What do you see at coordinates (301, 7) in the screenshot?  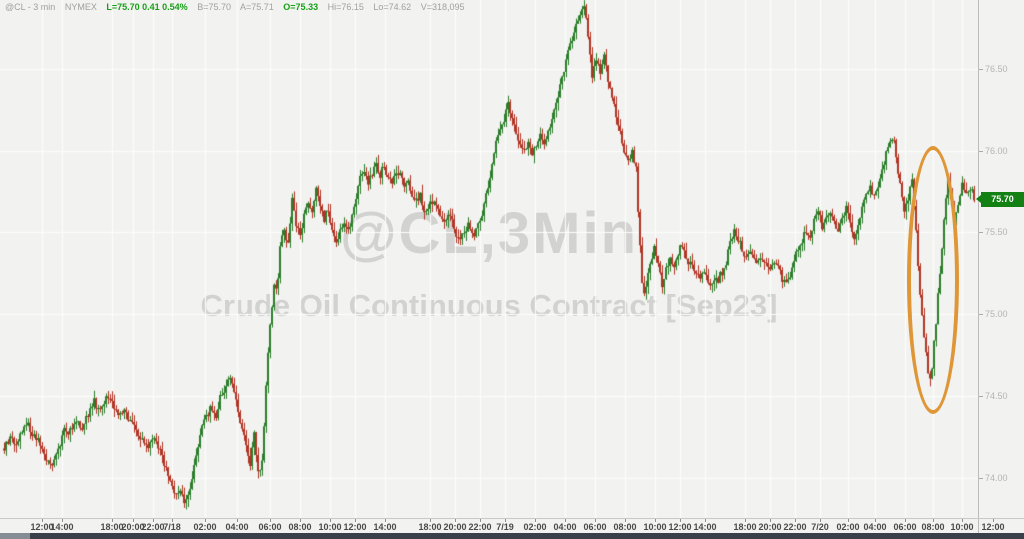 I see `open: O=75.33` at bounding box center [301, 7].